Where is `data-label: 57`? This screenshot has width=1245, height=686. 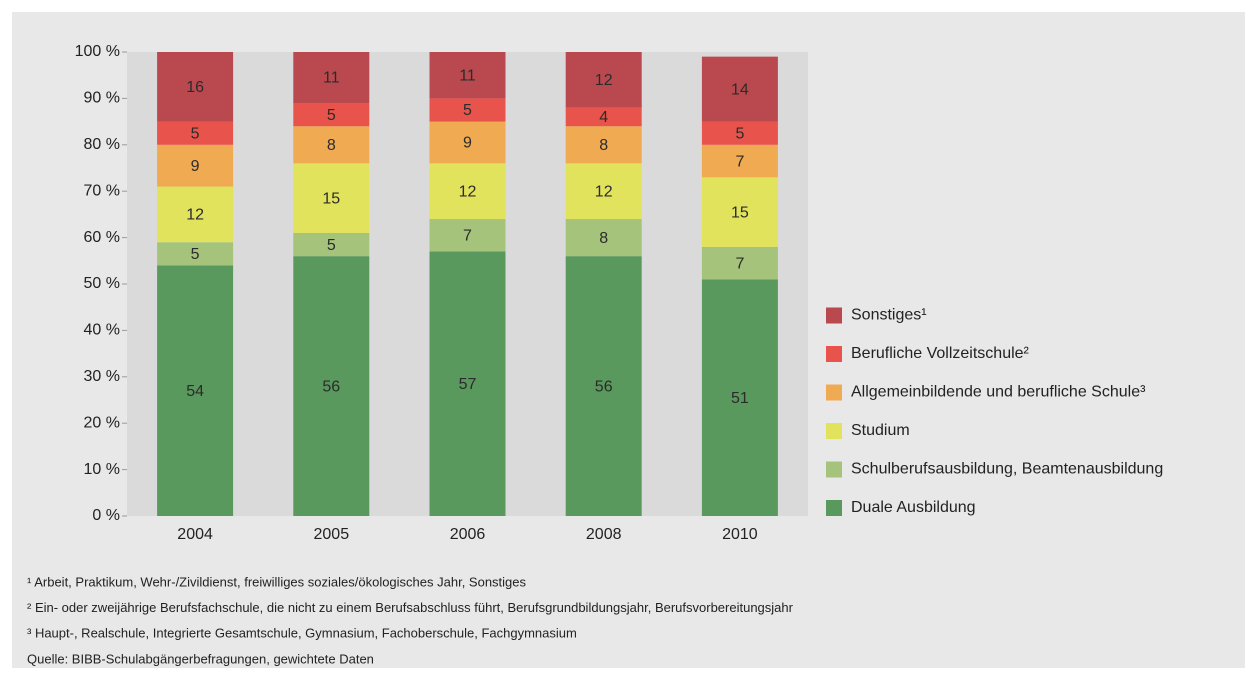 data-label: 57 is located at coordinates (468, 384).